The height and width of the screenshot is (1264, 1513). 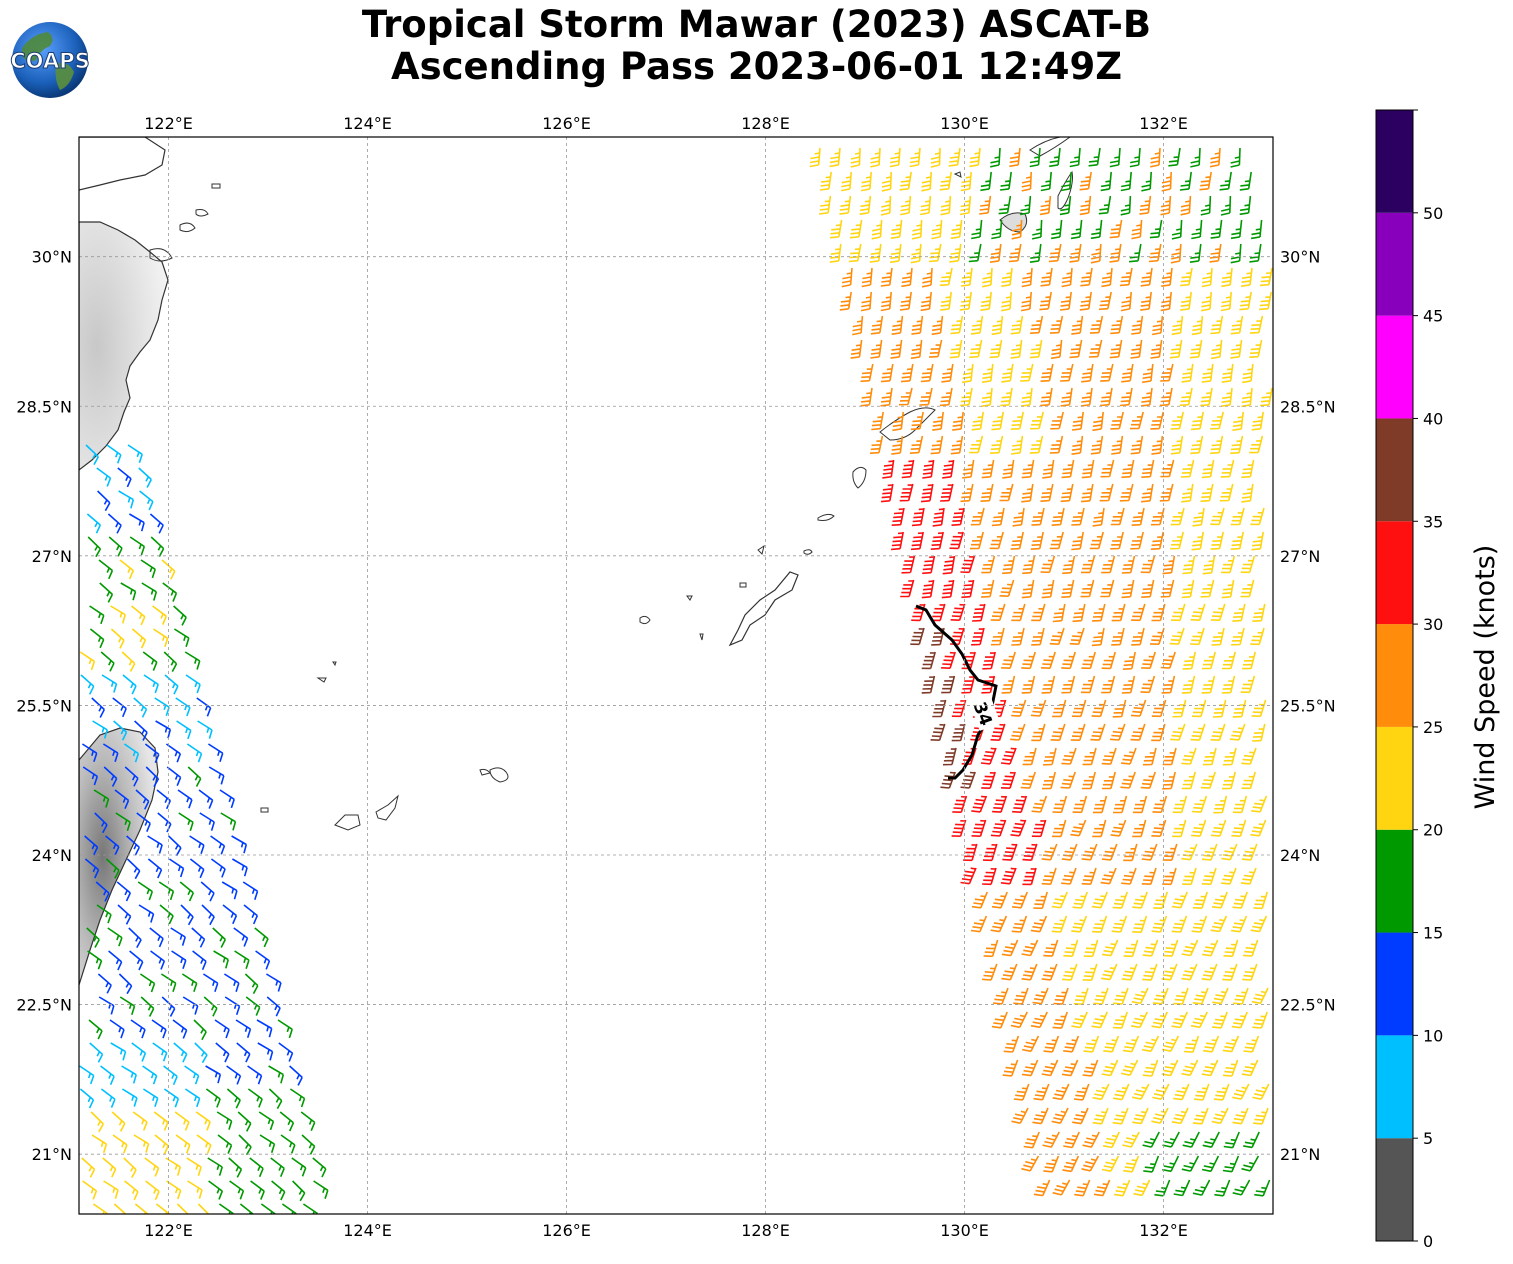 What do you see at coordinates (49, 61) in the screenshot?
I see `svg-text: COAPS` at bounding box center [49, 61].